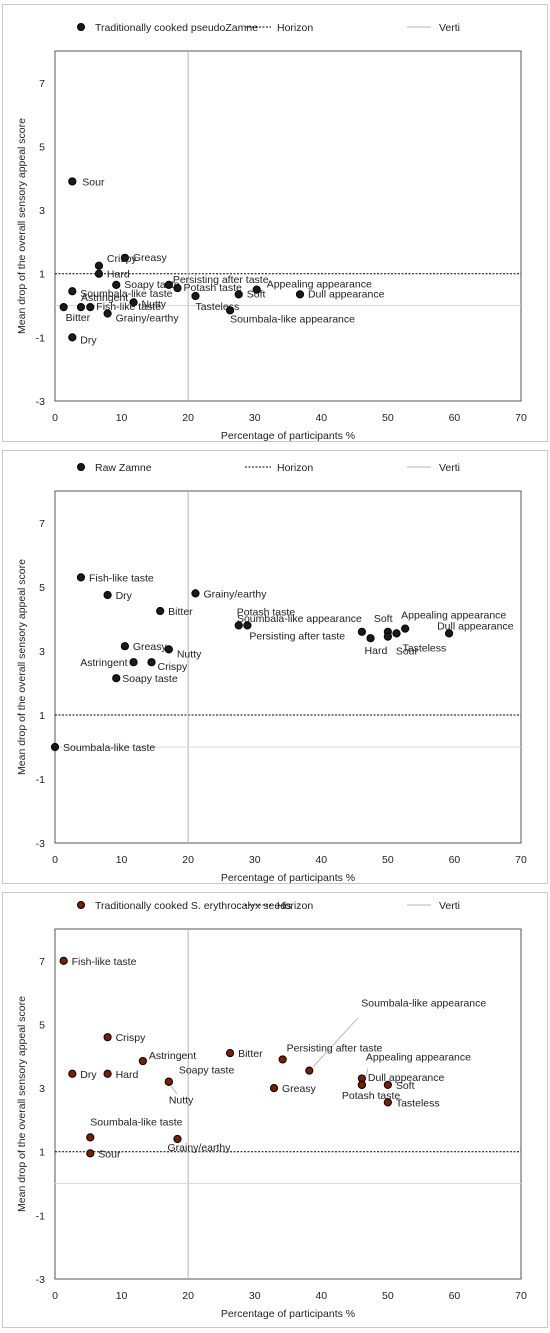 The width and height of the screenshot is (550, 1333). I want to click on data-point-greasy, so click(125, 646).